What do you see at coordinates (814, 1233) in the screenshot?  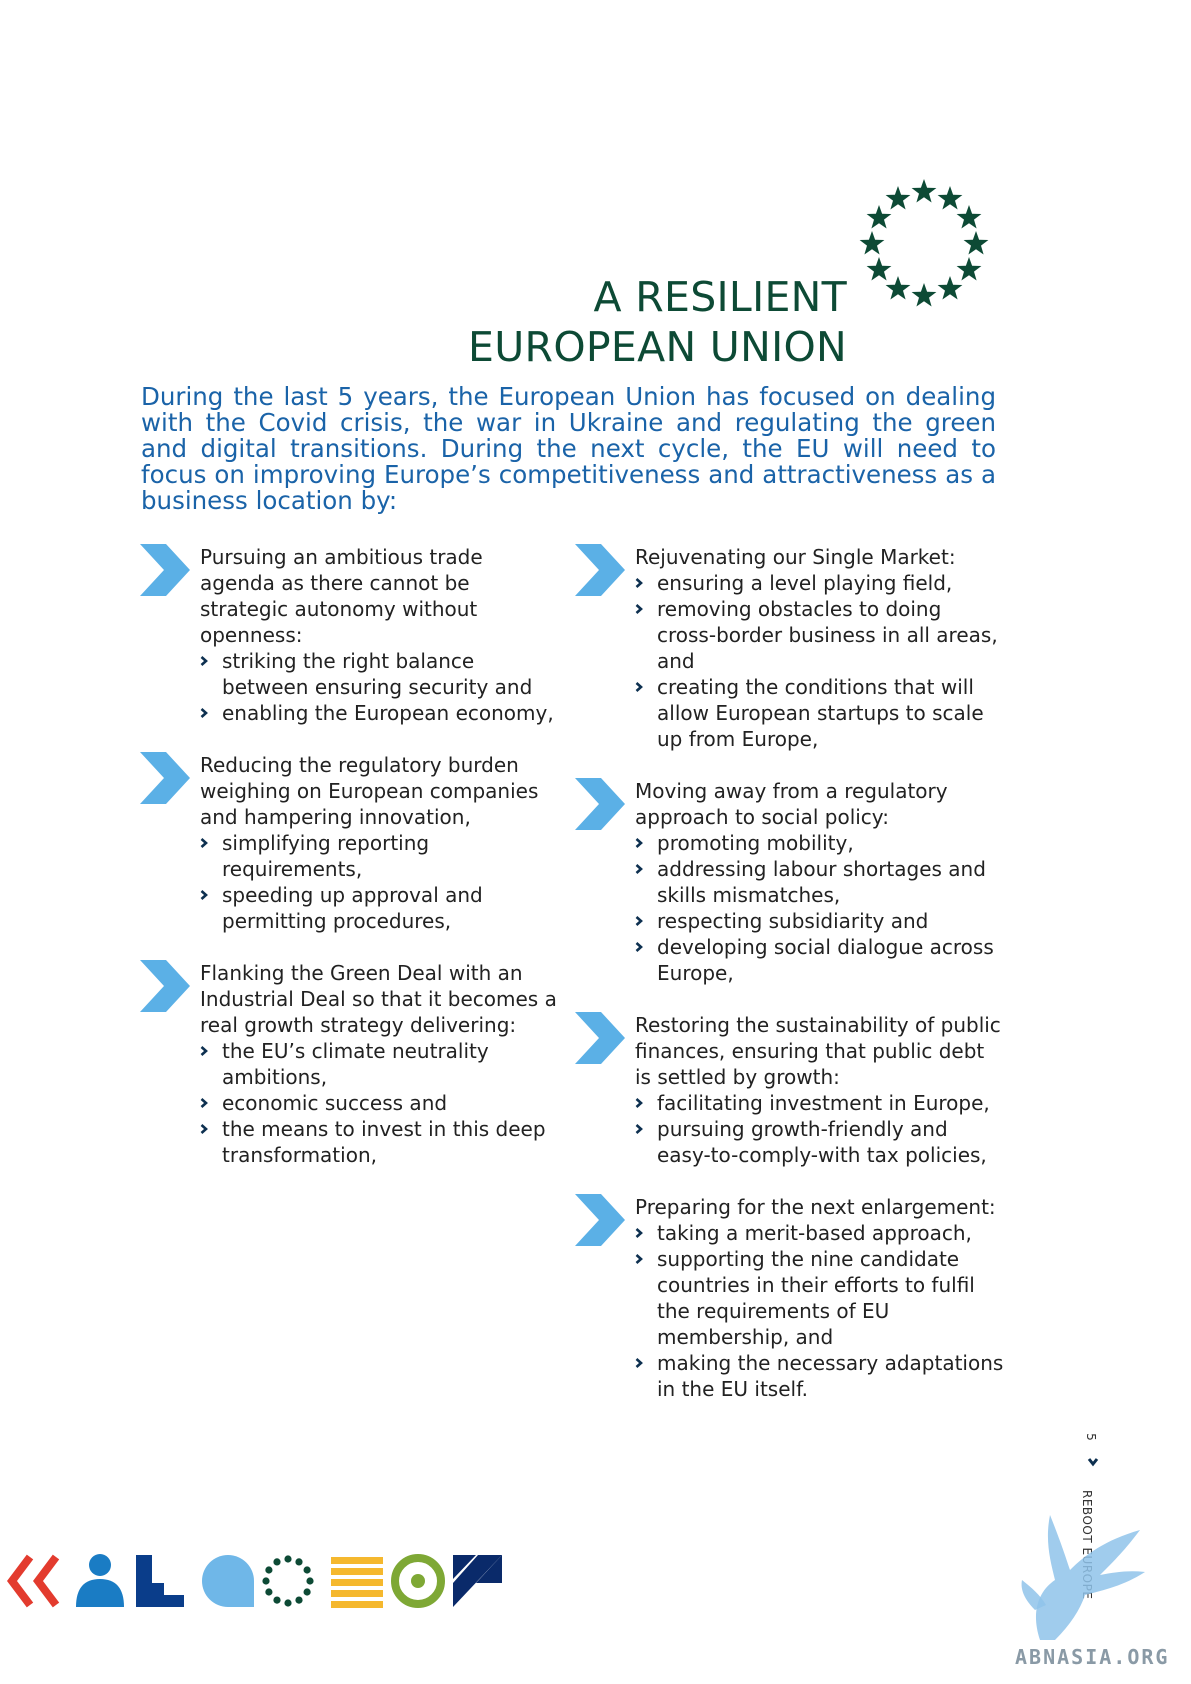 I see `bullet-text: taking a merit-based approach,` at bounding box center [814, 1233].